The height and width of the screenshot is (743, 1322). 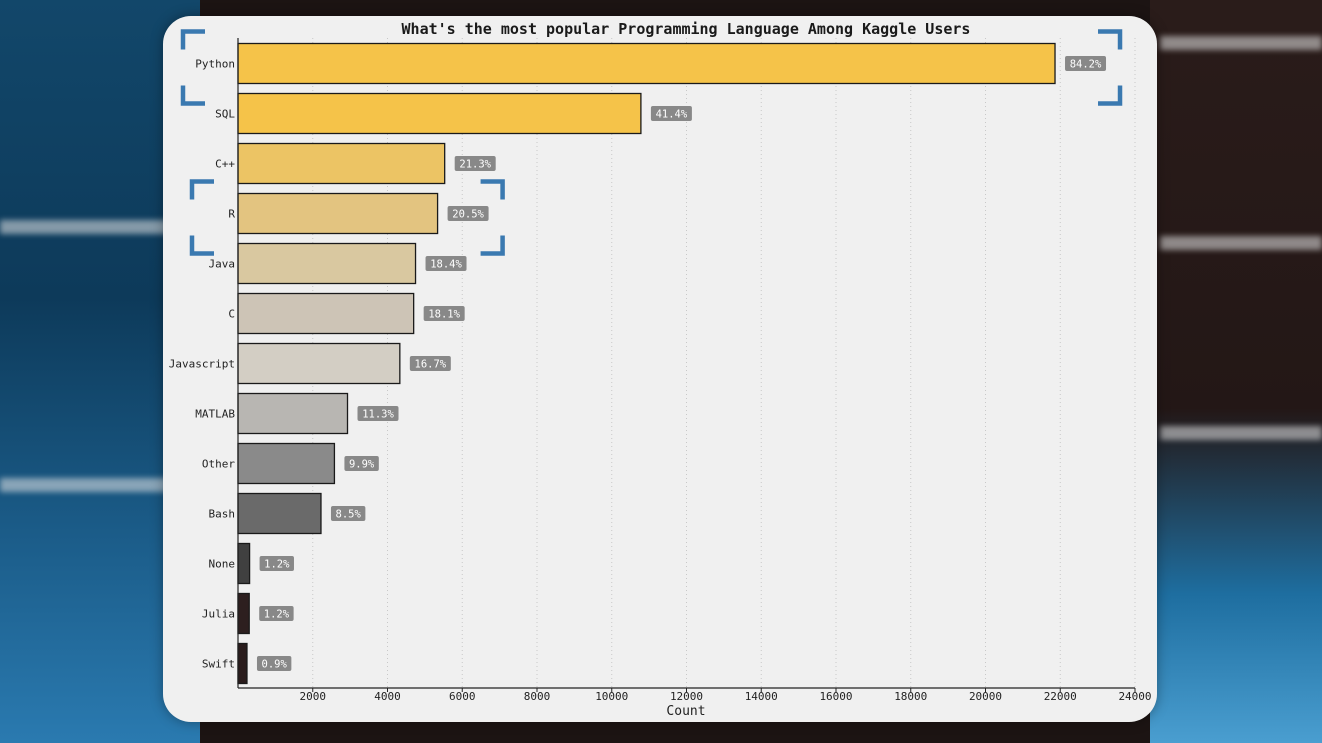 What do you see at coordinates (218, 664) in the screenshot?
I see `y-category-label: Swift` at bounding box center [218, 664].